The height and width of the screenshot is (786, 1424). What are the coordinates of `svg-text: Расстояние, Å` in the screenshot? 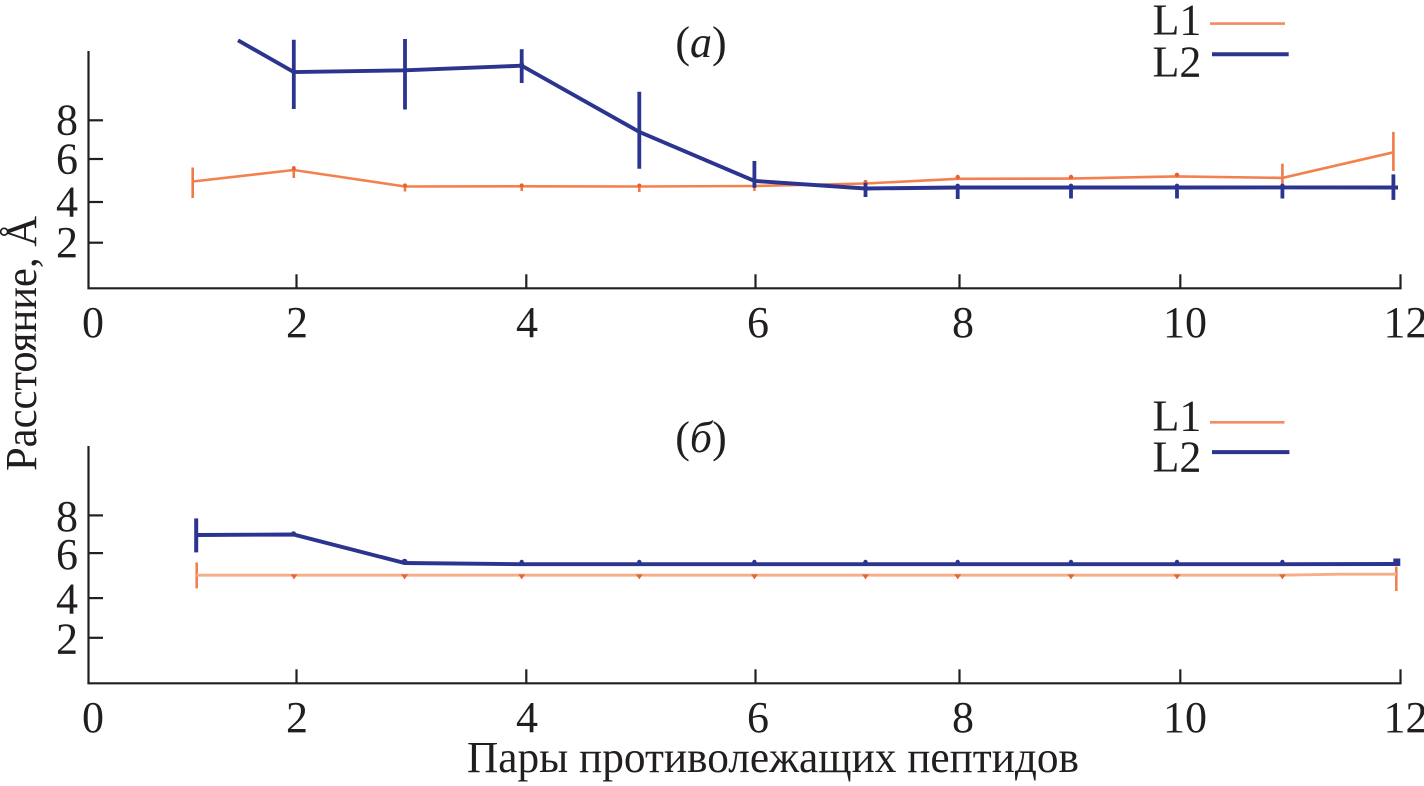 It's located at (23, 343).